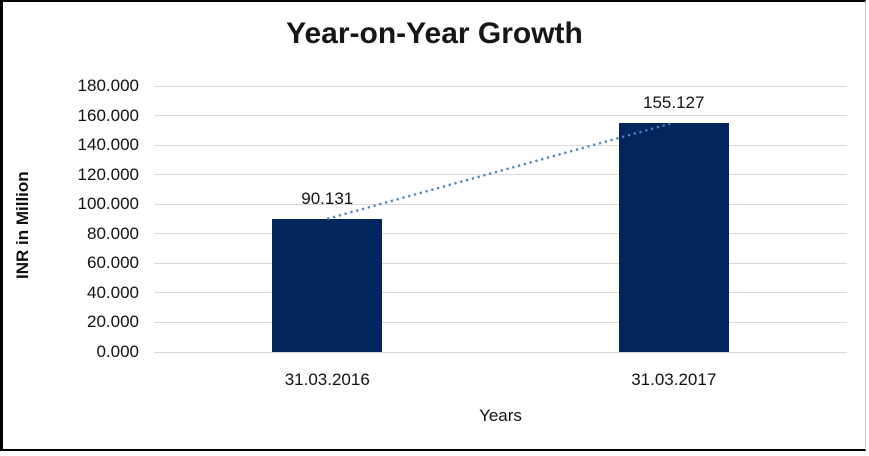 This screenshot has width=869, height=456. I want to click on y-tick-label: 100.000, so click(108, 204).